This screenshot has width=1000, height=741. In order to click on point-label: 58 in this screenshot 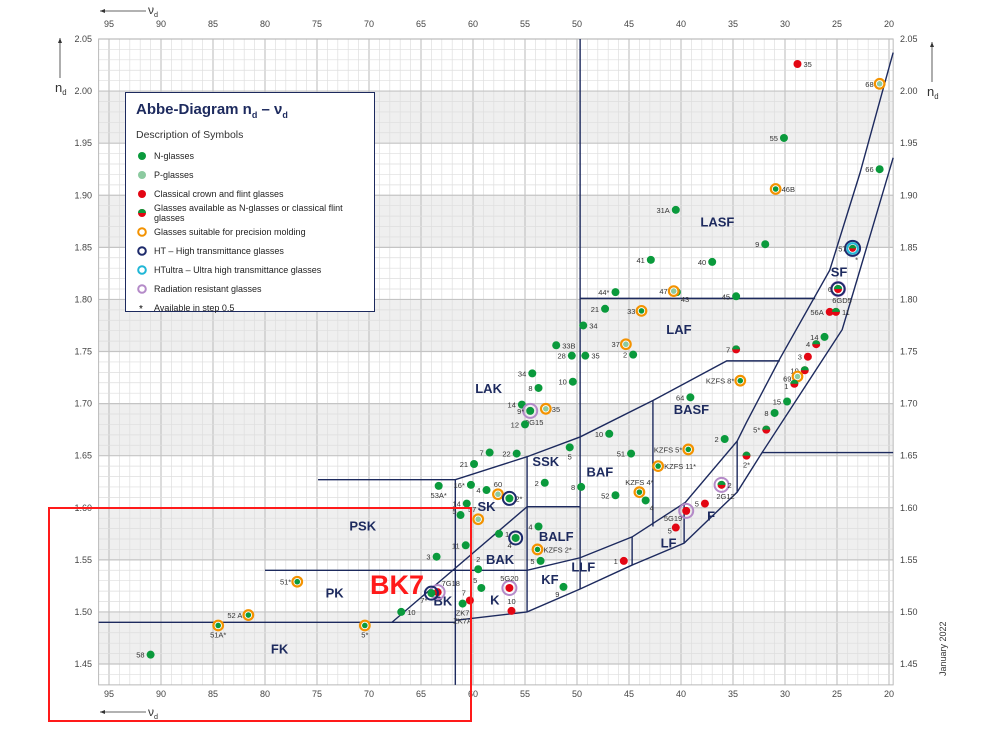, I will do `click(140, 655)`.